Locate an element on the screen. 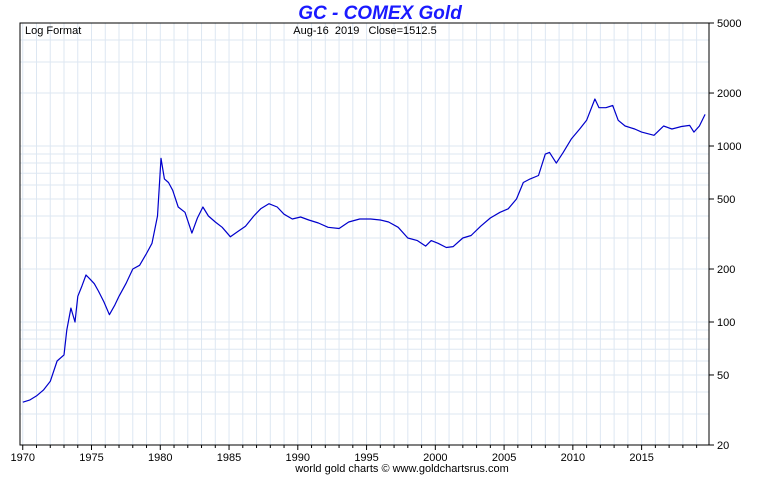  y-tick-label: 1000 is located at coordinates (729, 147).